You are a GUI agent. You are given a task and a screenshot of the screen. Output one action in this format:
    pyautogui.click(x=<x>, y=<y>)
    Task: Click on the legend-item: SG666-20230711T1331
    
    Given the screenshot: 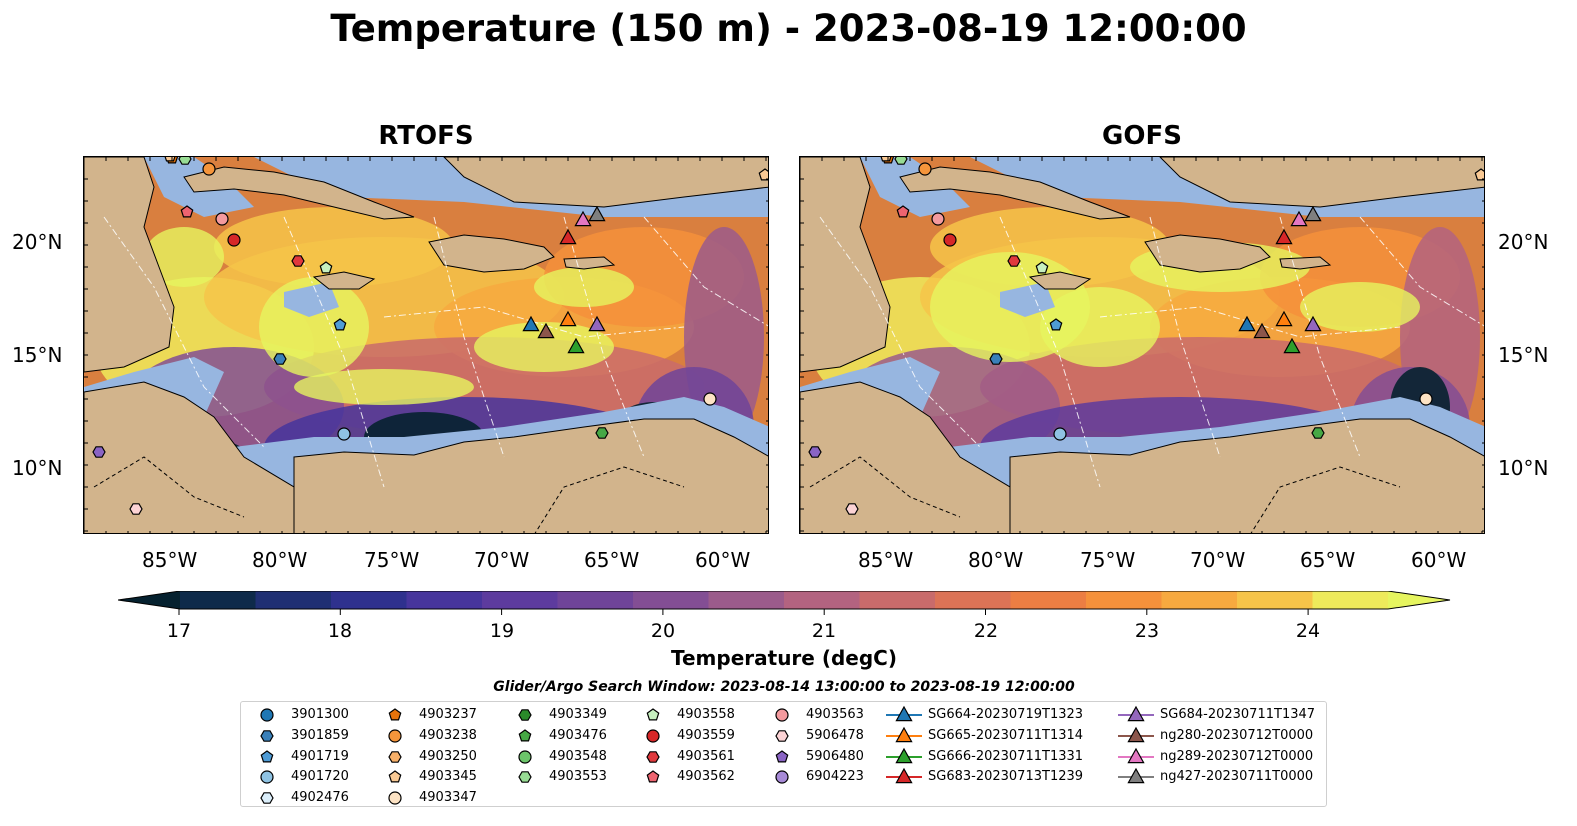 What is the action you would take?
    pyautogui.click(x=983, y=757)
    